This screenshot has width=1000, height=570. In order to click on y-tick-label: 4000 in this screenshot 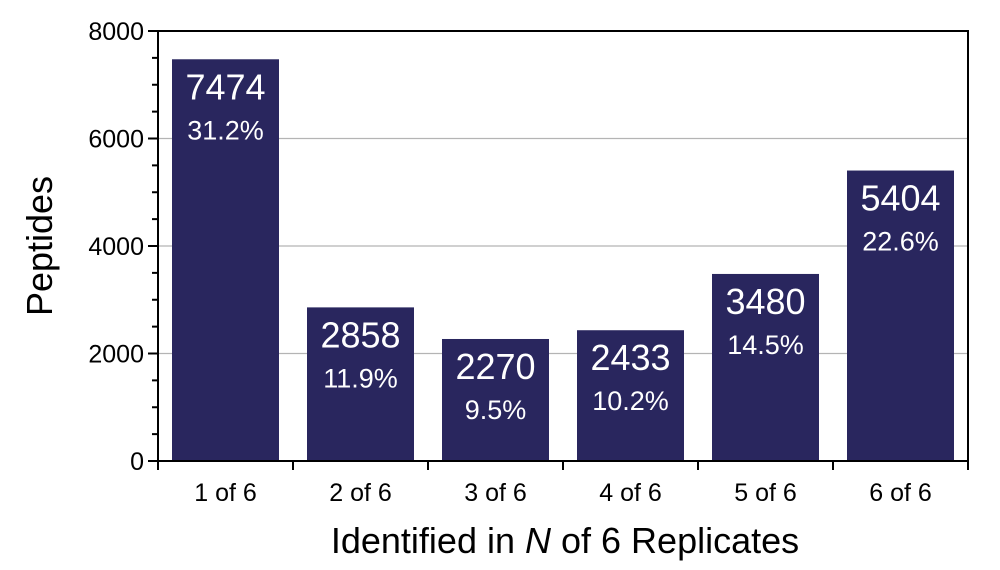, I will do `click(116, 247)`.